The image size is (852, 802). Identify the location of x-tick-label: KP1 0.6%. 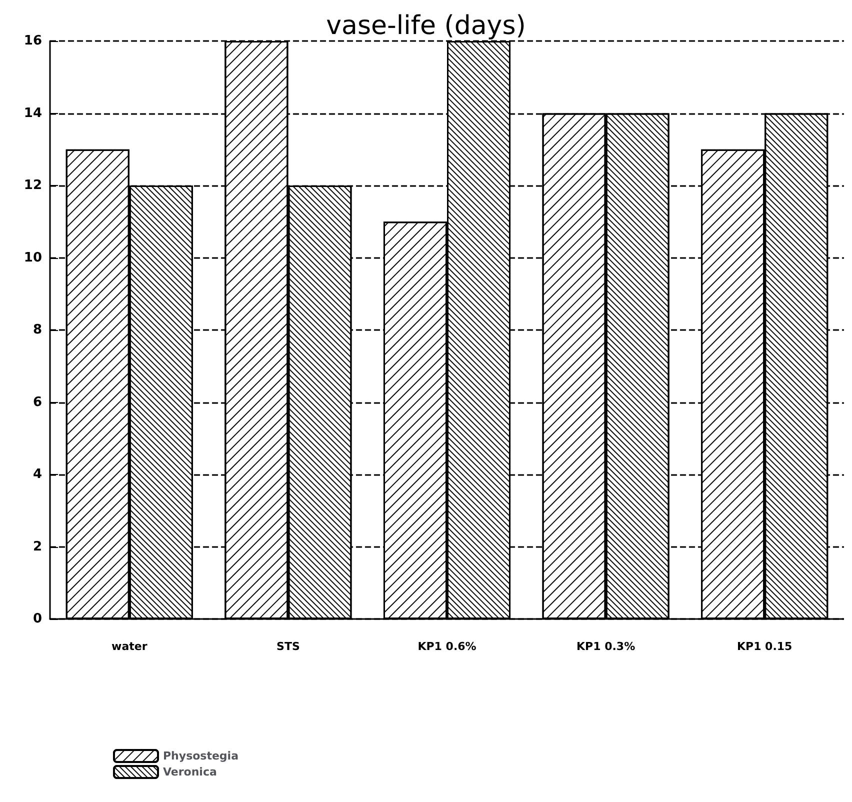
(447, 646).